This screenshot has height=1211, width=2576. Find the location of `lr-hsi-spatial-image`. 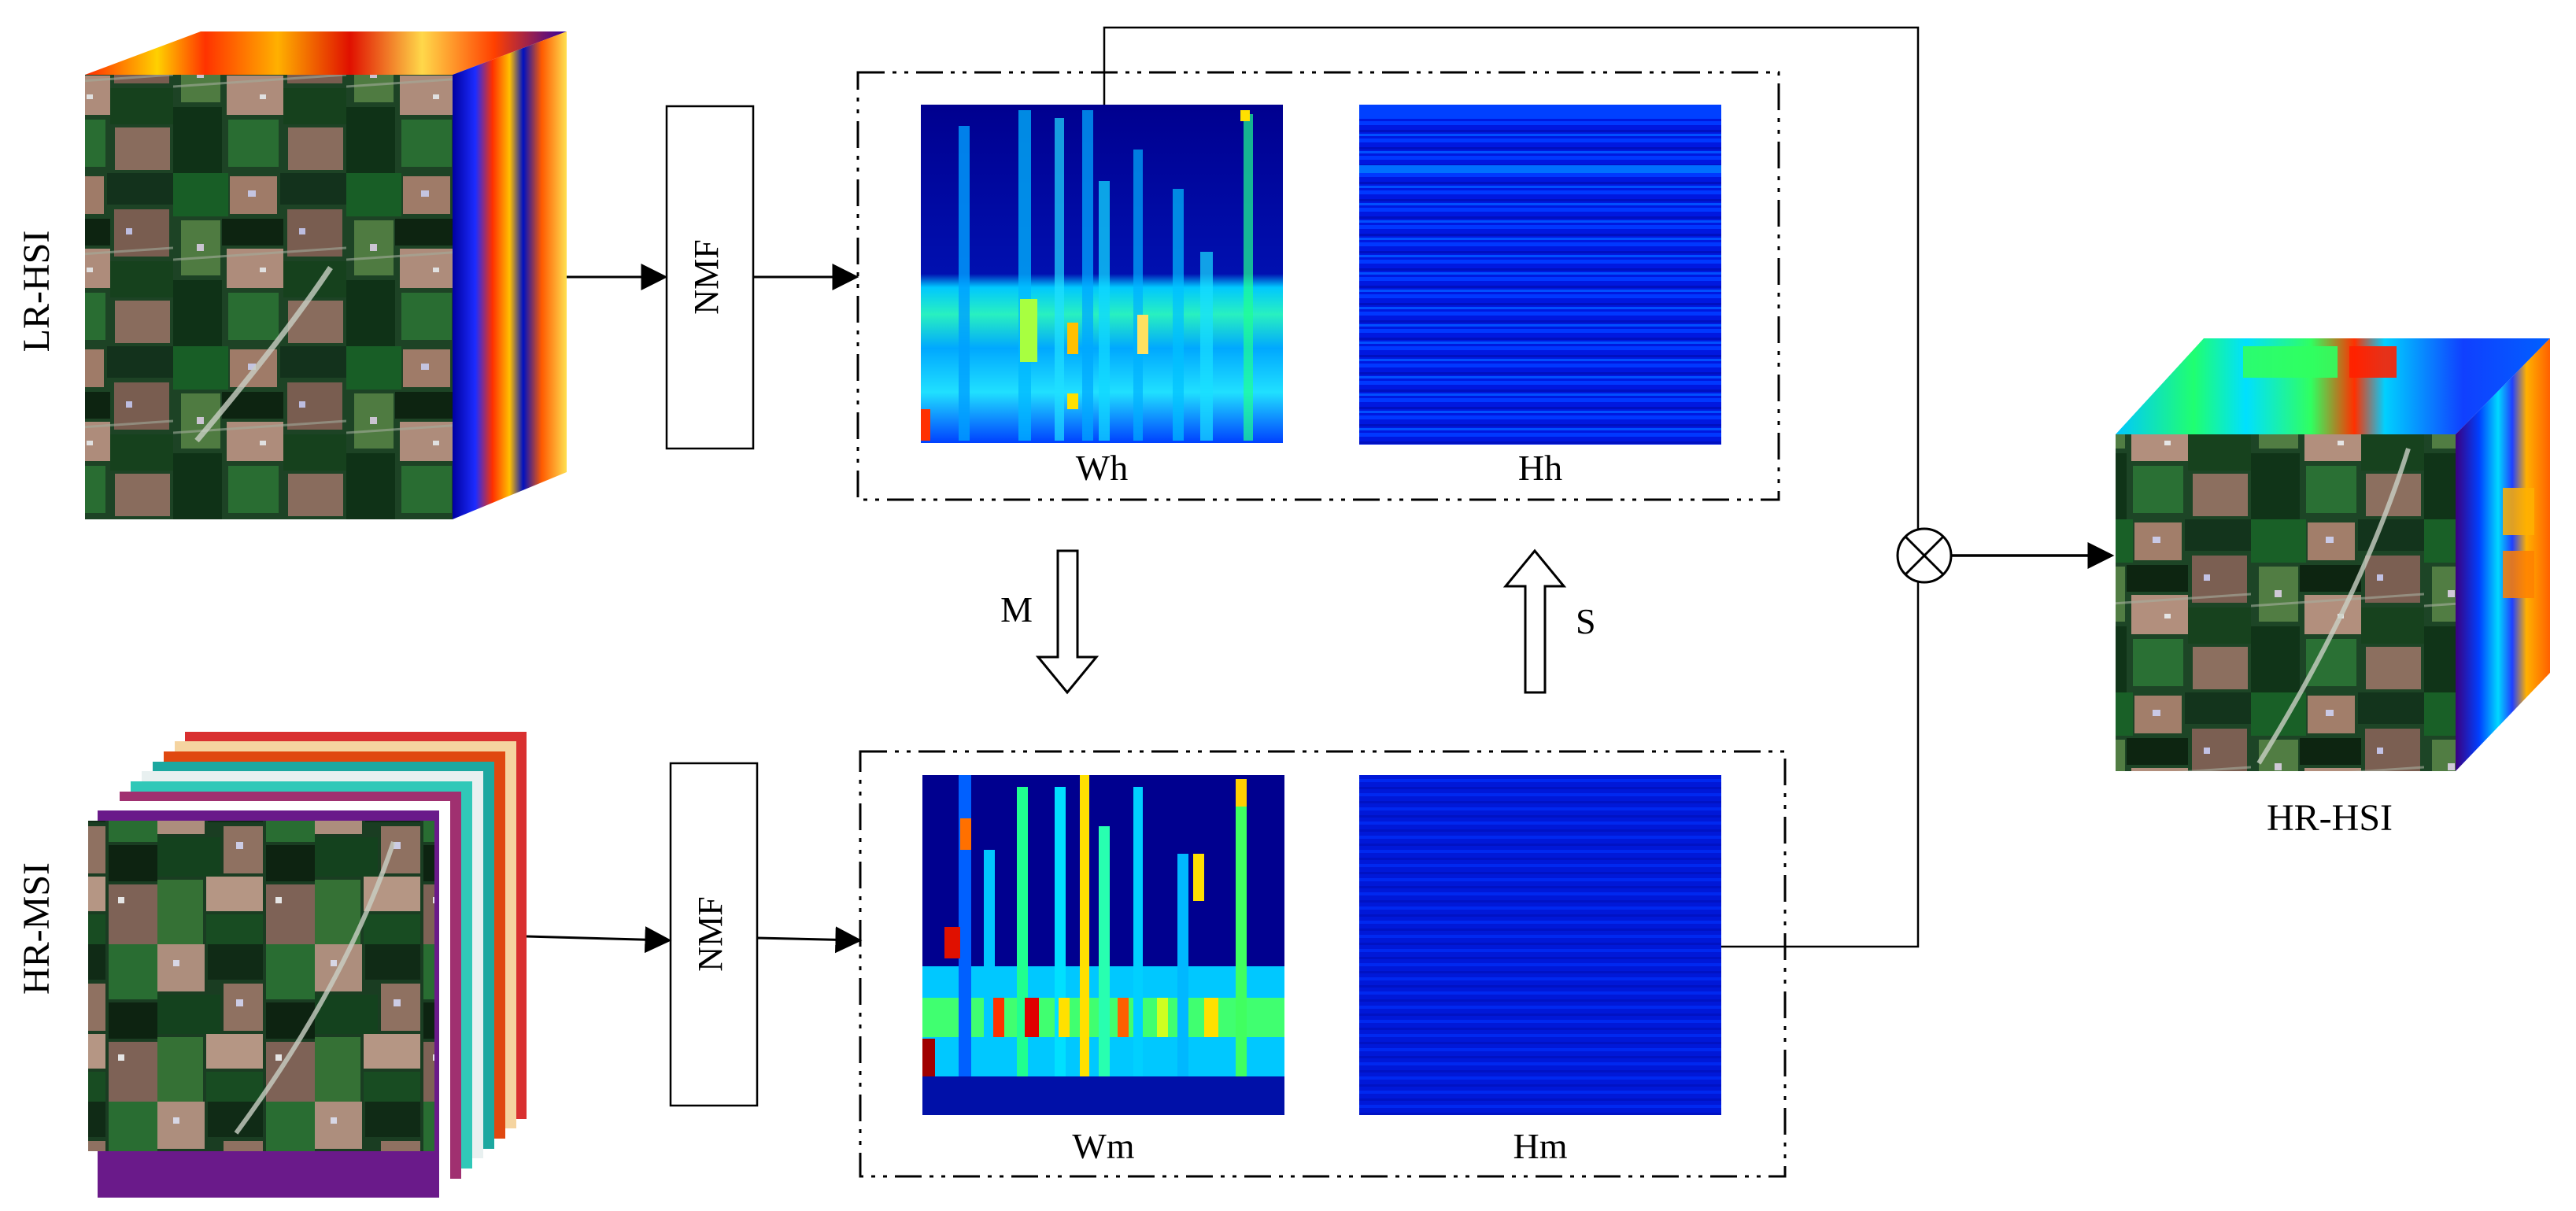

lr-hsi-spatial-image is located at coordinates (269, 297).